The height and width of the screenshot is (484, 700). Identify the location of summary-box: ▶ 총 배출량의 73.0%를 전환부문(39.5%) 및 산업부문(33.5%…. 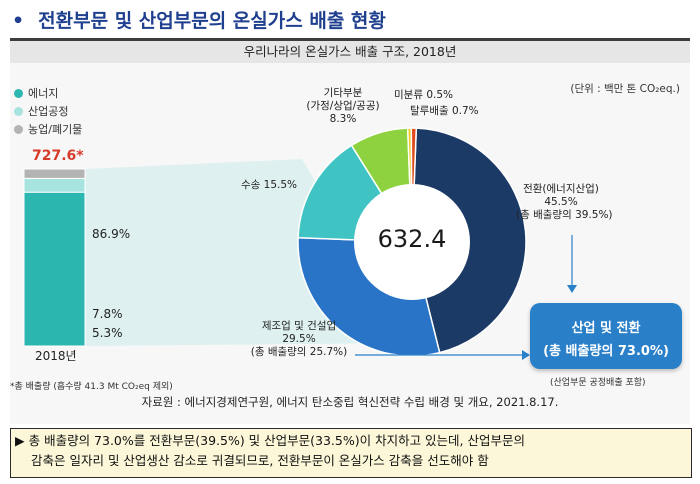
(351, 453).